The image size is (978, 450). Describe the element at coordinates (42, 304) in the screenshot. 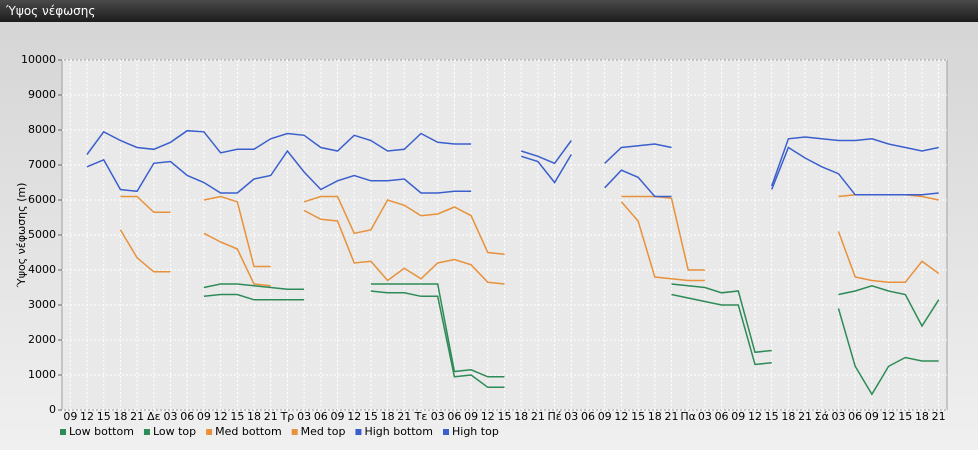

I see `y-tick-label: 3000` at that location.